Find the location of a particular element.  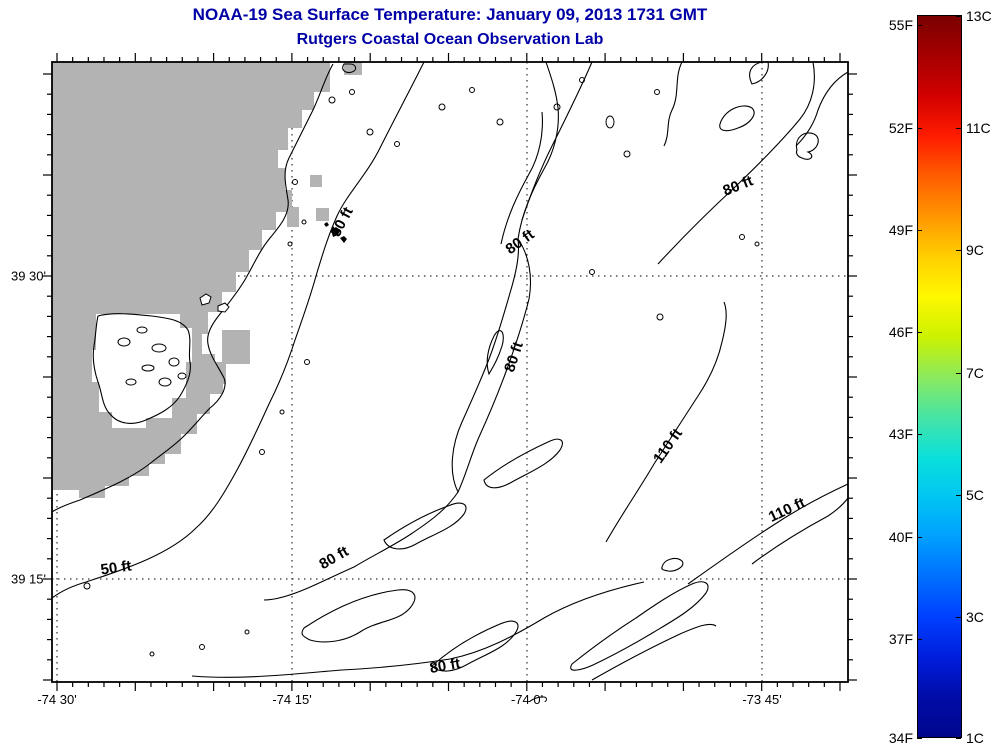

x-axis-tick-label: -74 0' is located at coordinates (527, 699).